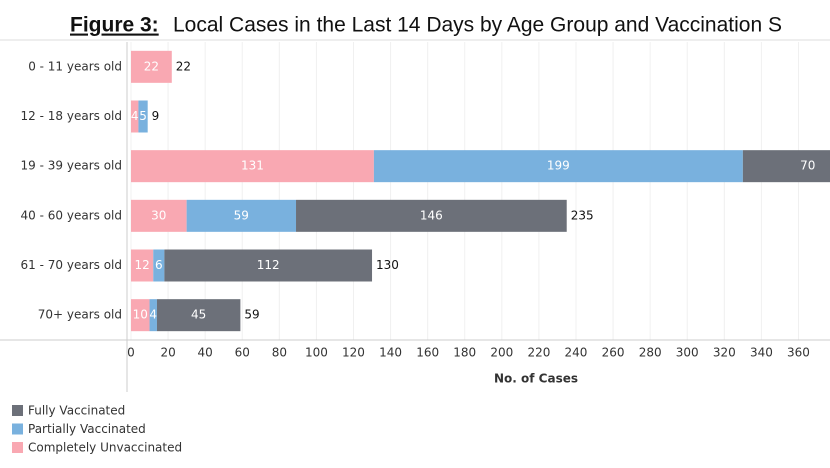 Image resolution: width=830 pixels, height=468 pixels. I want to click on bar-value-label: 6, so click(159, 265).